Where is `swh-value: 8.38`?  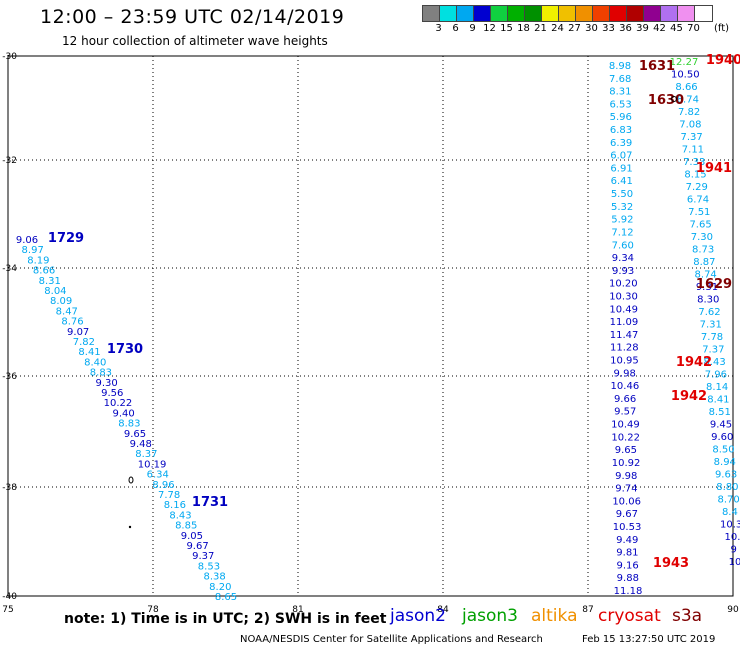 swh-value: 8.38 is located at coordinates (214, 577).